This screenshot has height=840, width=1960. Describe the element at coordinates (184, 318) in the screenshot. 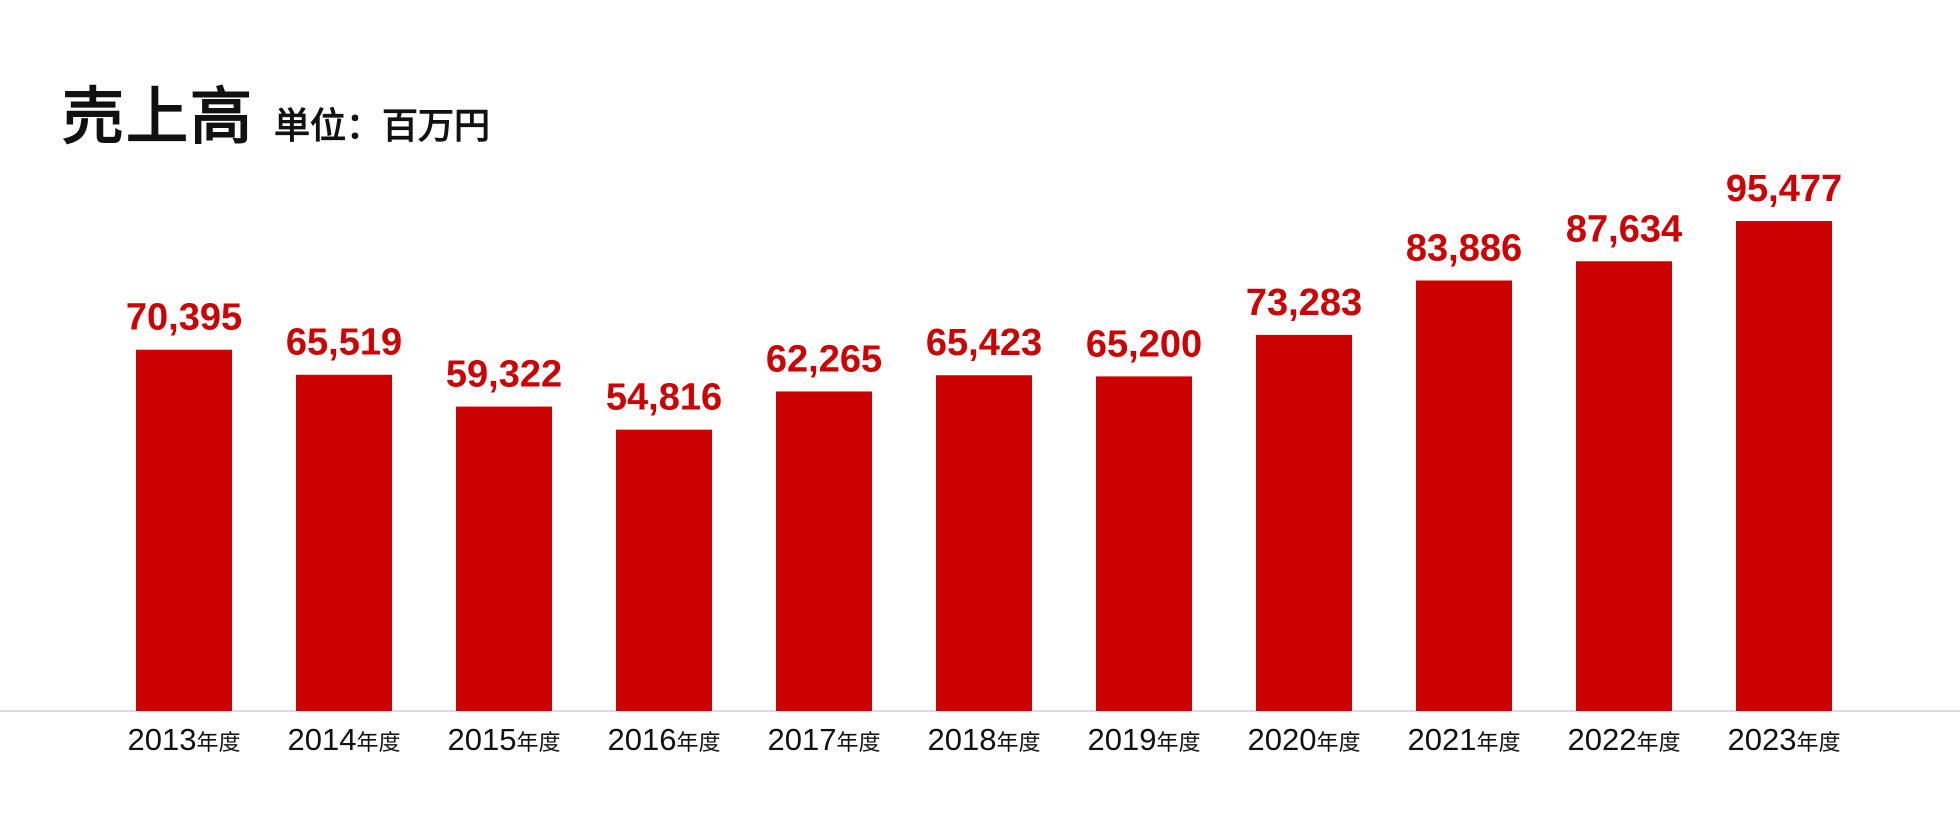

I see `value-label-2013: 70,395` at that location.